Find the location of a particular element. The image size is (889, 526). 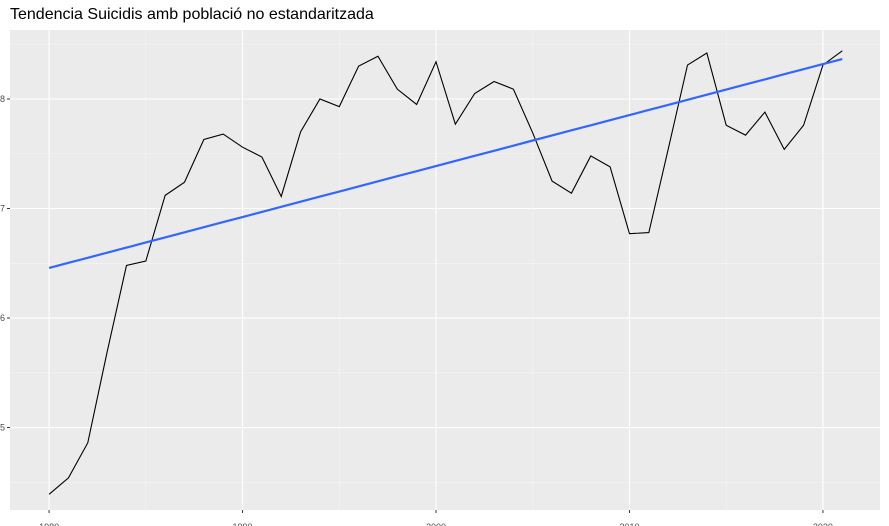

x-tick-label: 2000 is located at coordinates (436, 524).